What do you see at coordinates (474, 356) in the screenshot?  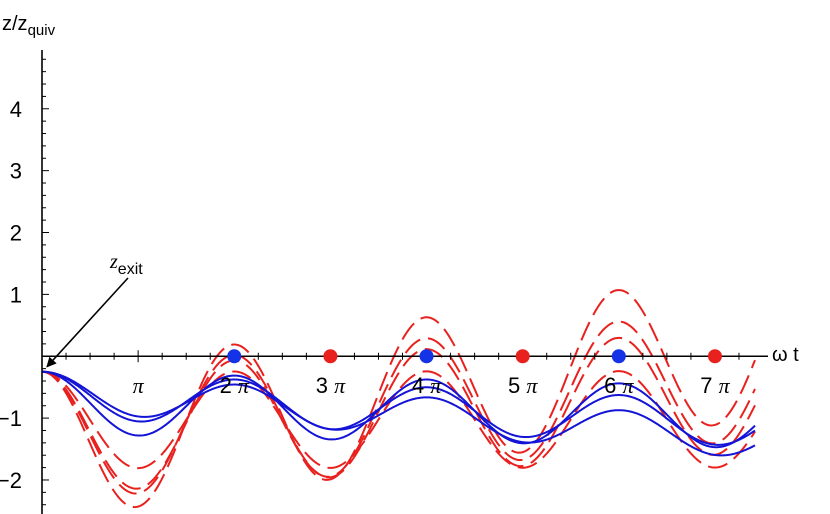 I see `points-layer` at bounding box center [474, 356].